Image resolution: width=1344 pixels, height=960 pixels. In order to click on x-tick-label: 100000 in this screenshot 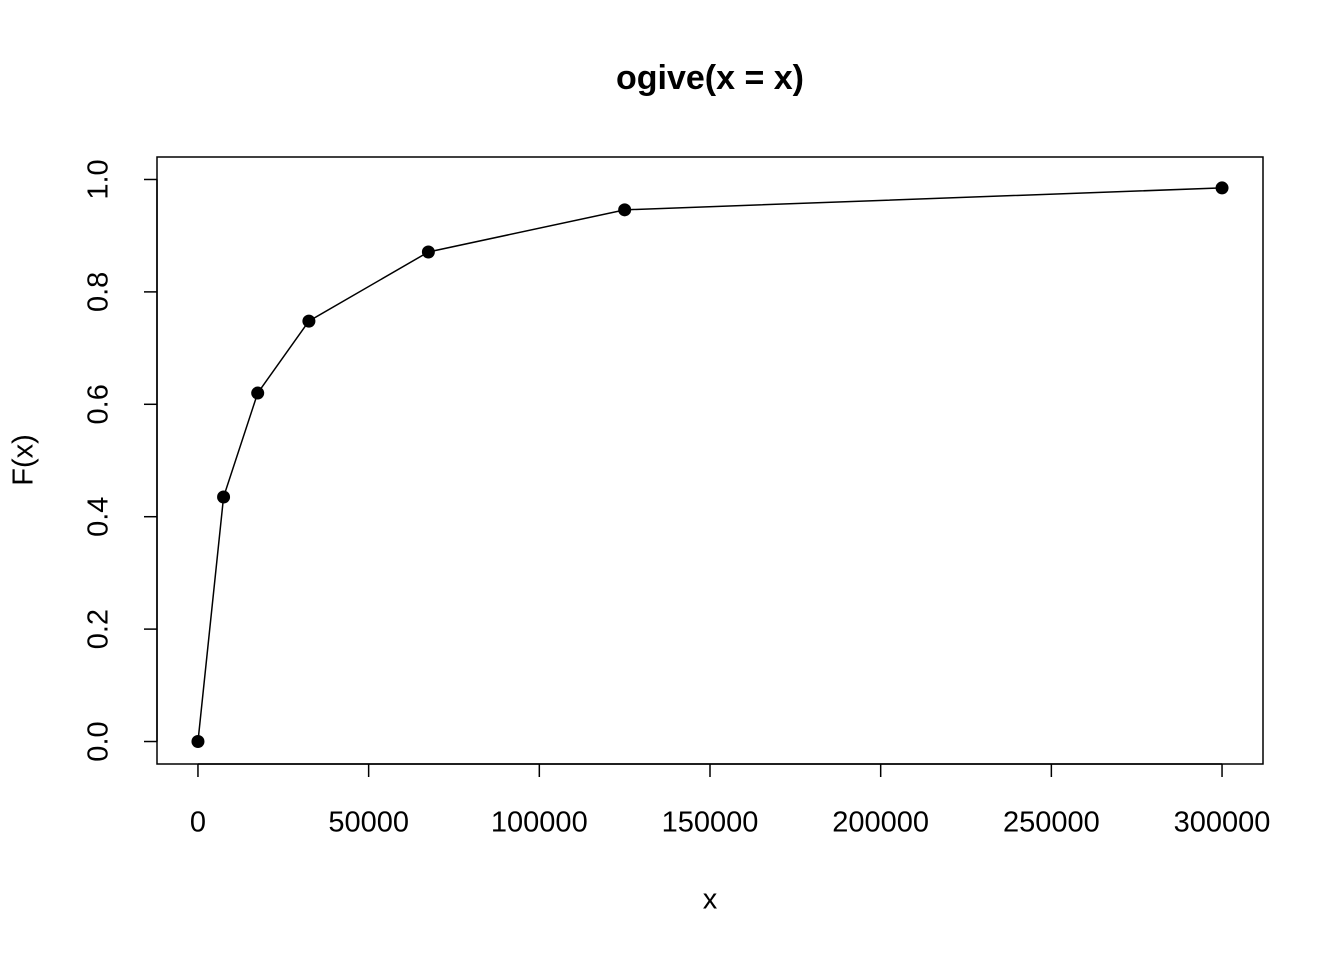, I will do `click(539, 823)`.